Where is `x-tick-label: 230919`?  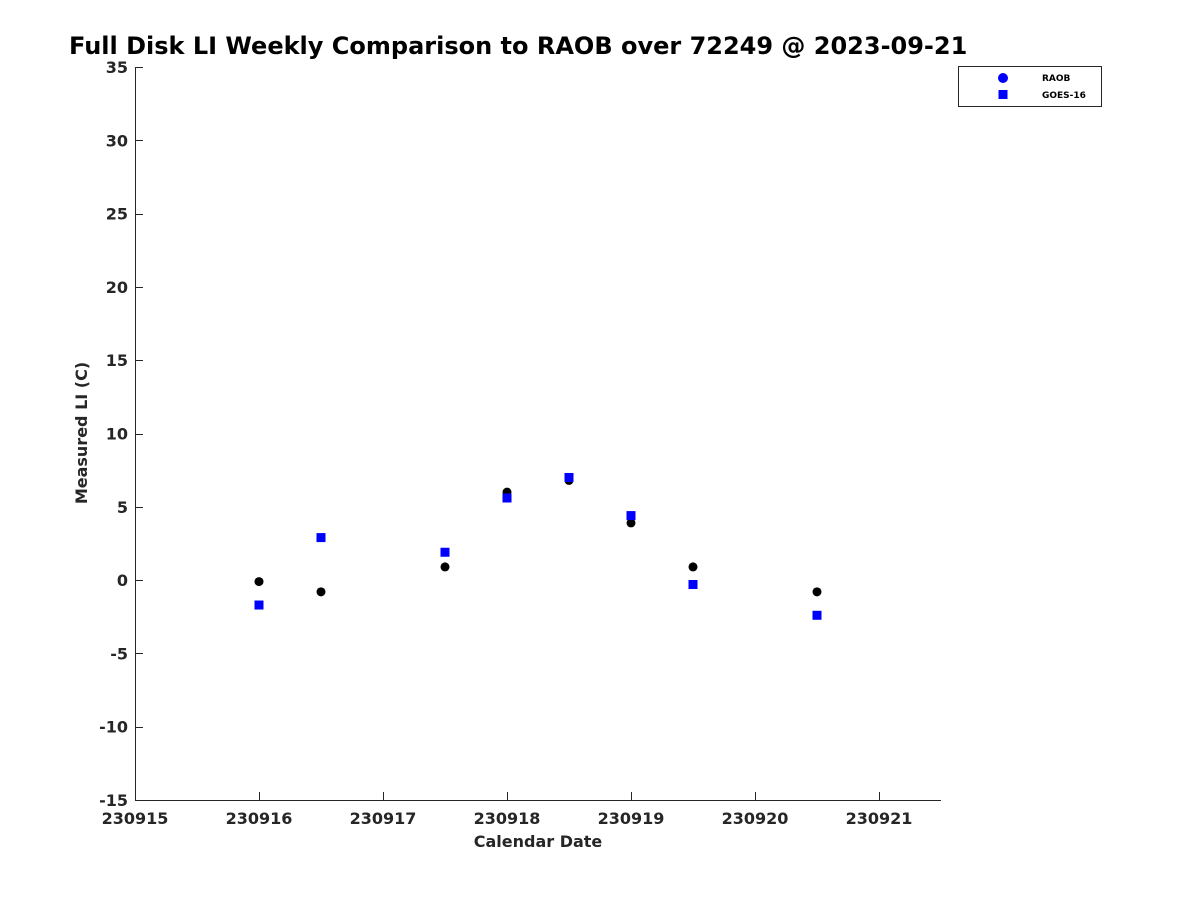 x-tick-label: 230919 is located at coordinates (631, 818).